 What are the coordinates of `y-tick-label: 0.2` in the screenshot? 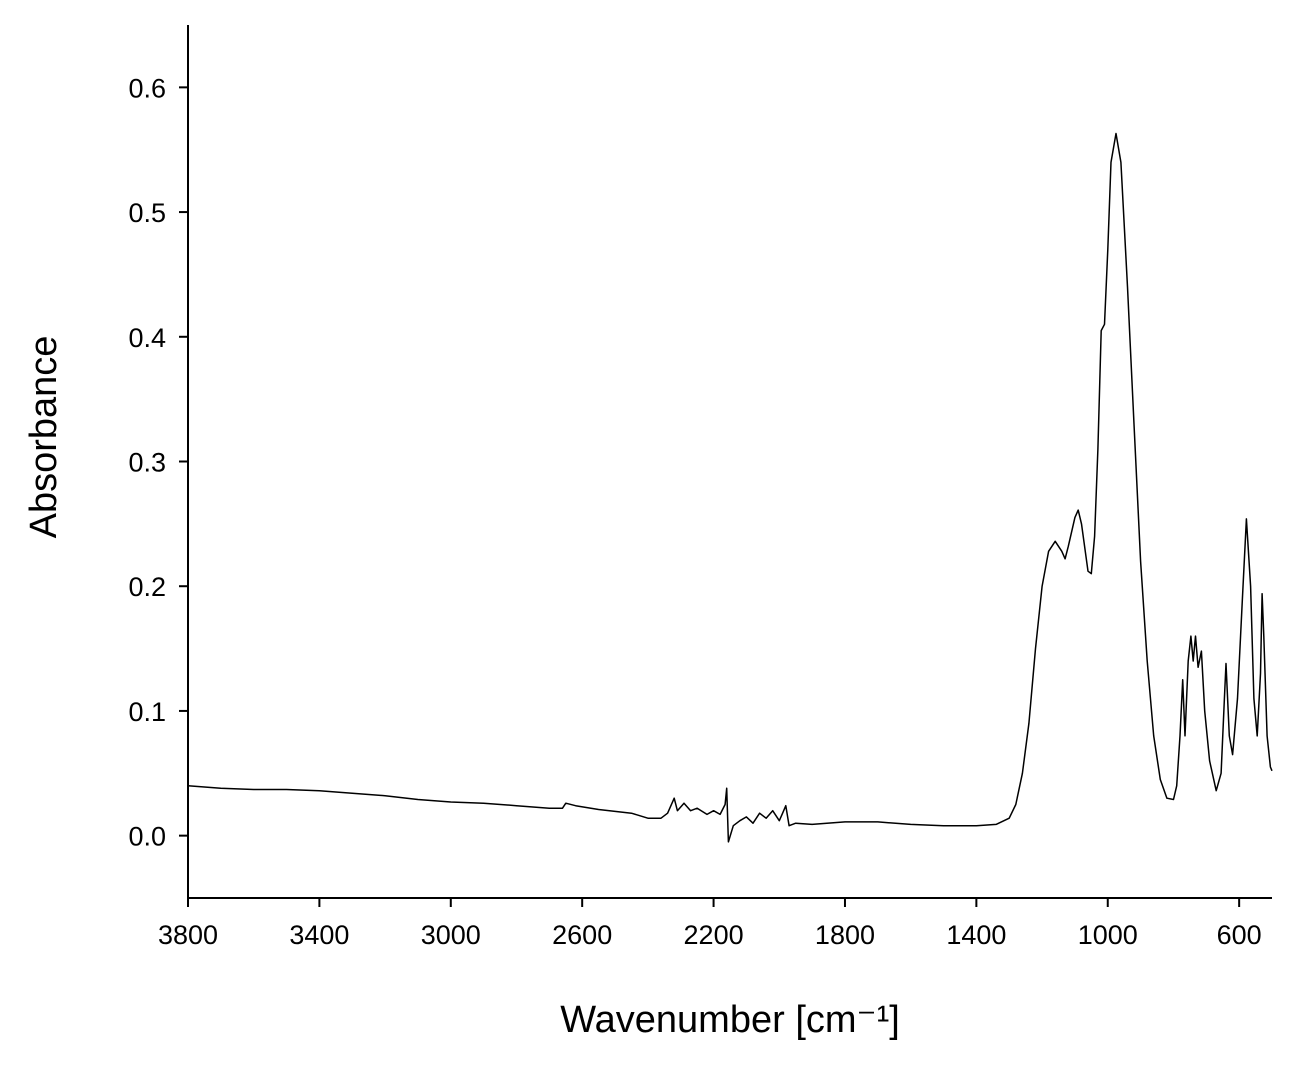 It's located at (147, 587).